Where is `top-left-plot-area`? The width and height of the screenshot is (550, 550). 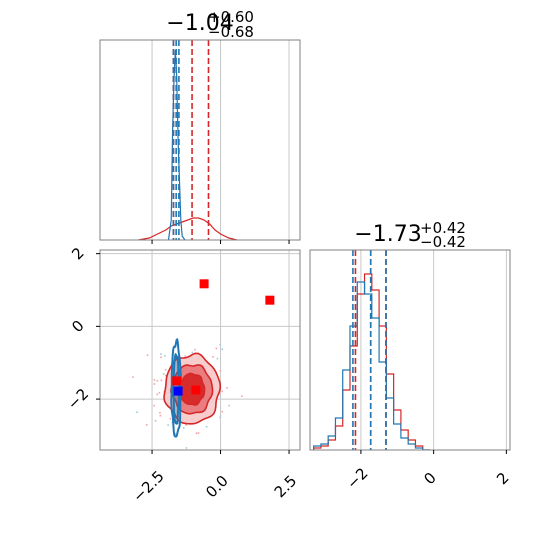 top-left-plot-area is located at coordinates (214, 140).